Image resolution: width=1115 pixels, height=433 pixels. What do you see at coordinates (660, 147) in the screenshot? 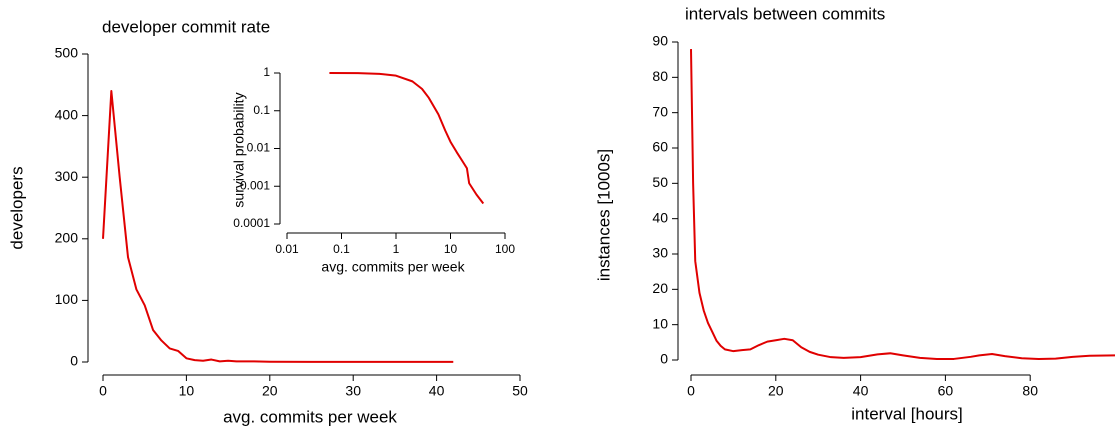
I see `y-tick-label: 60` at bounding box center [660, 147].